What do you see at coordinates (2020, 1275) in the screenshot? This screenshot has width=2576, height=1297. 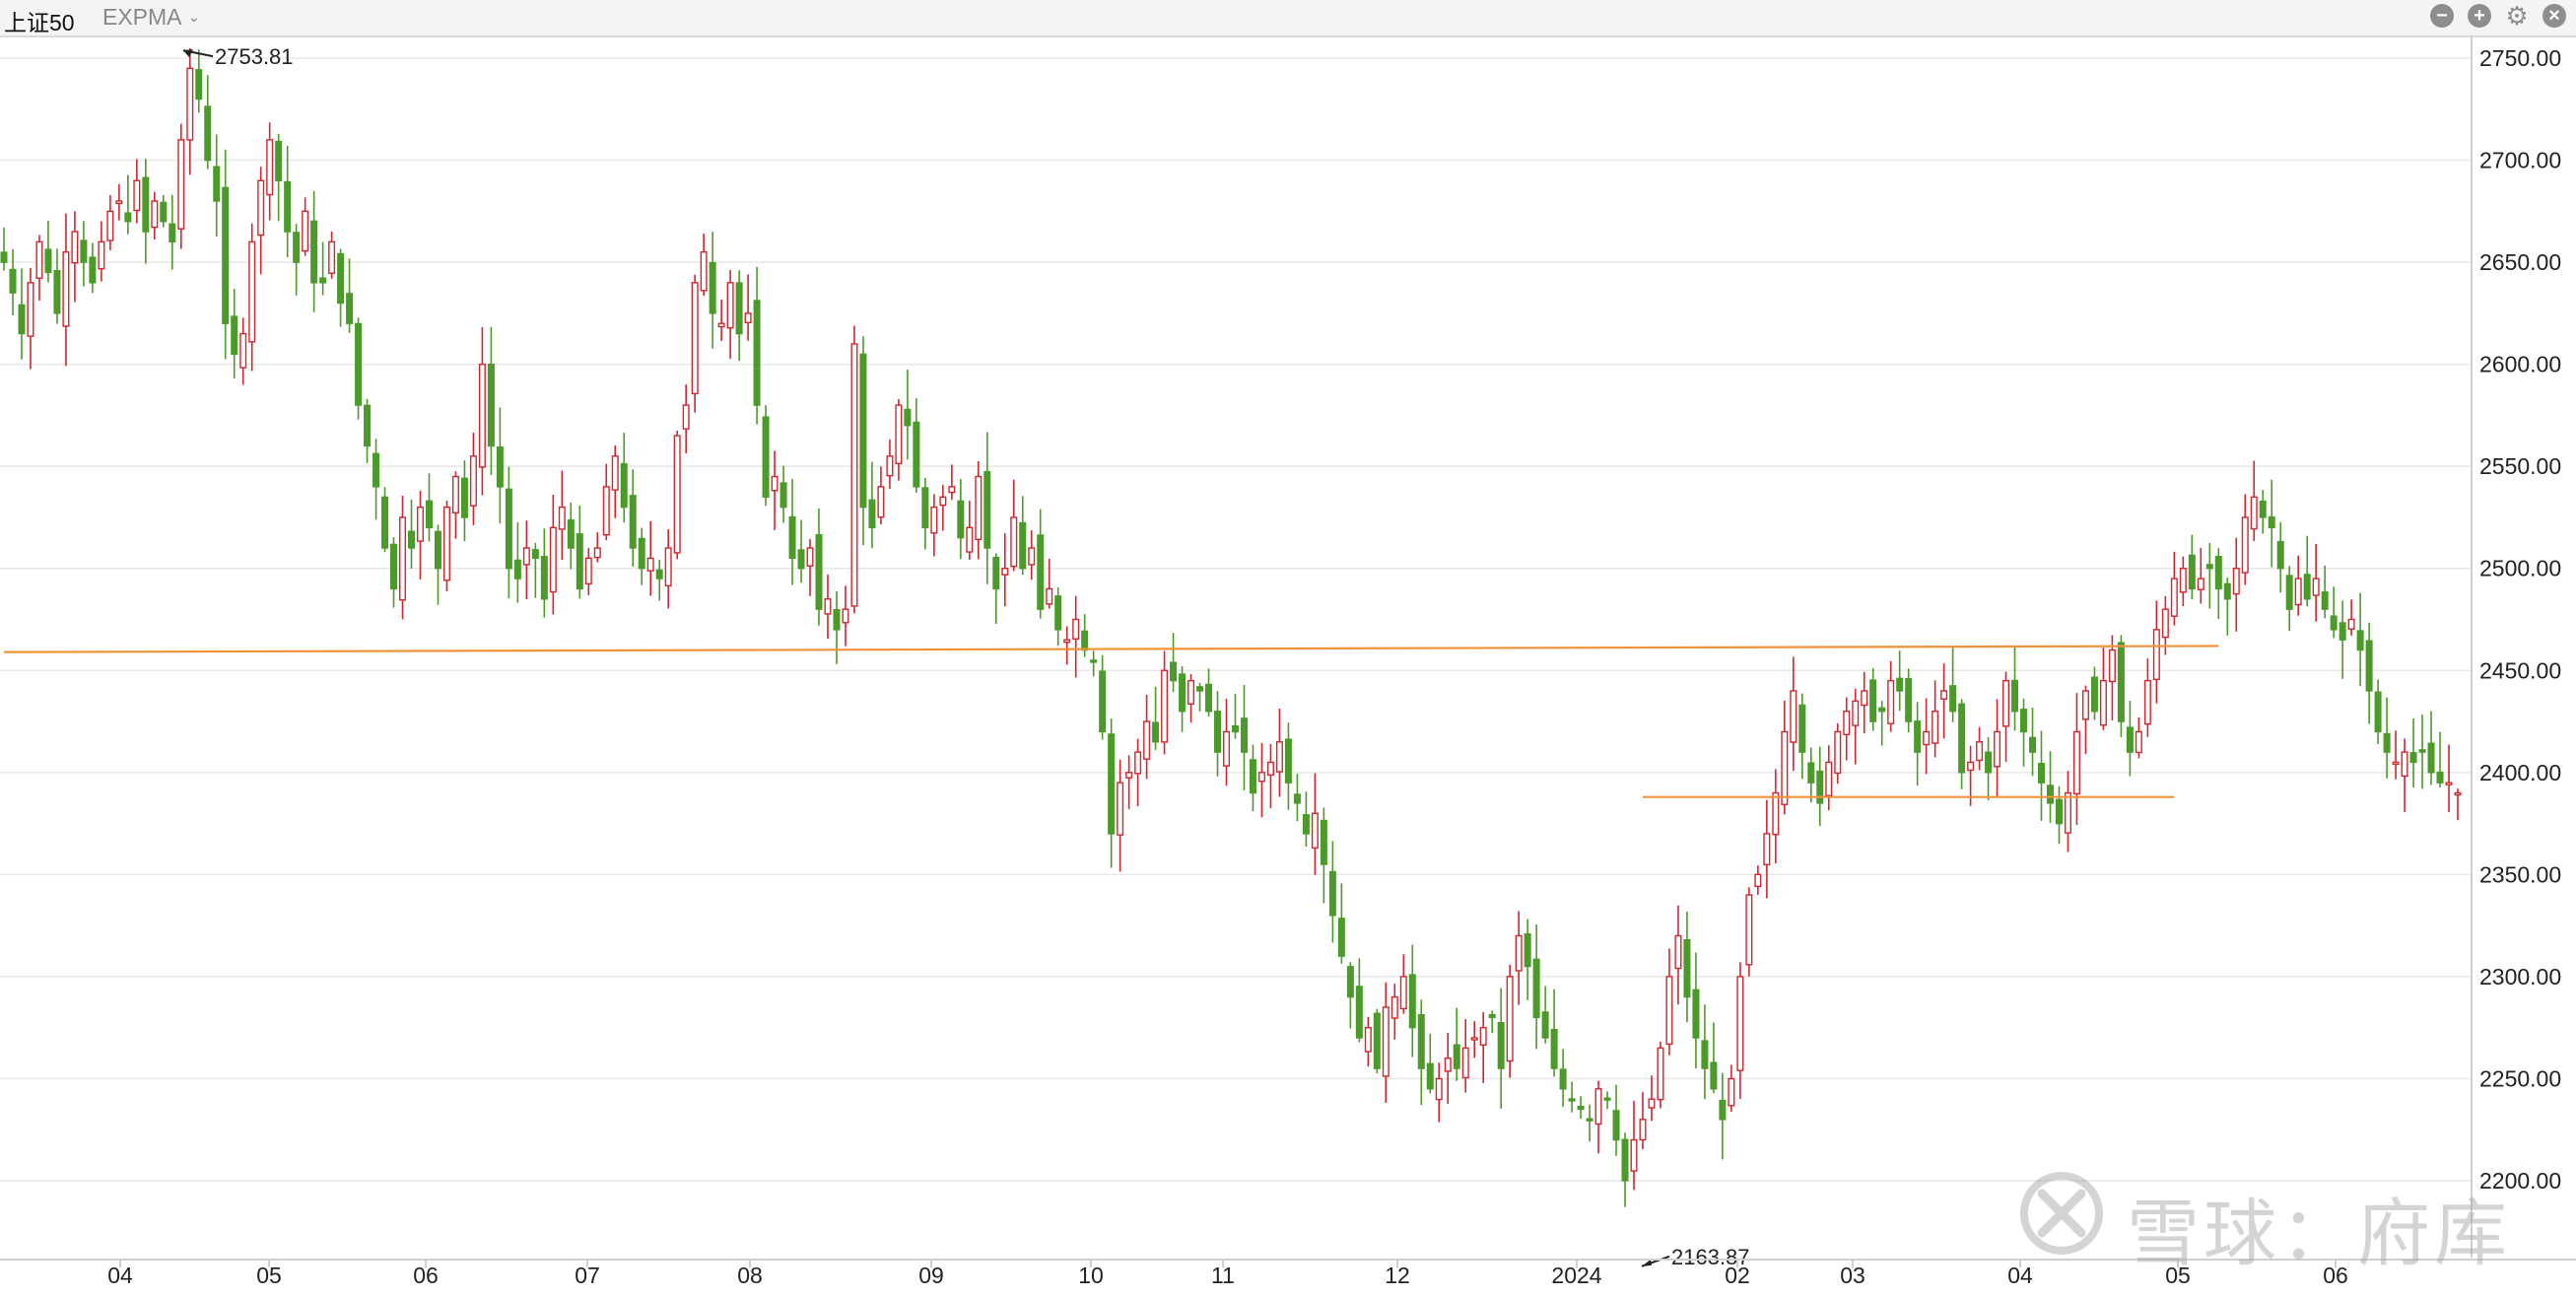 I see `x-tick-label: 04` at bounding box center [2020, 1275].